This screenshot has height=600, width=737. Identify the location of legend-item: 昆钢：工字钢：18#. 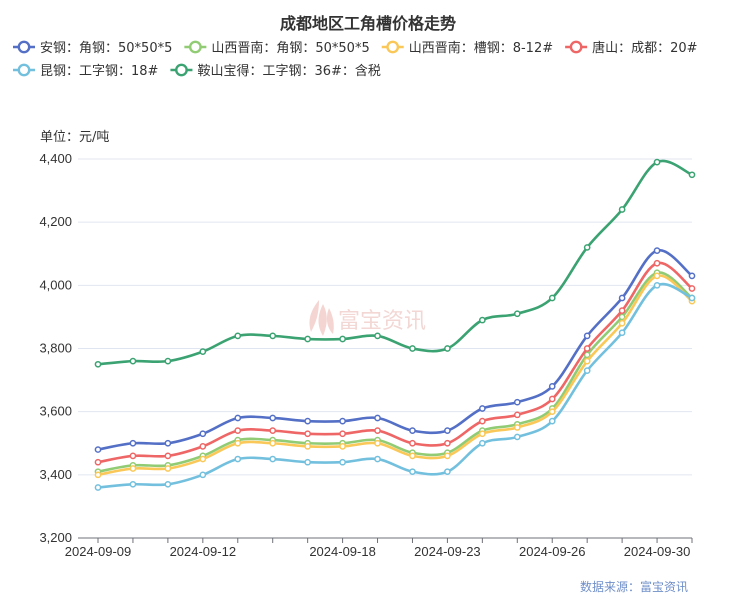
(85, 71).